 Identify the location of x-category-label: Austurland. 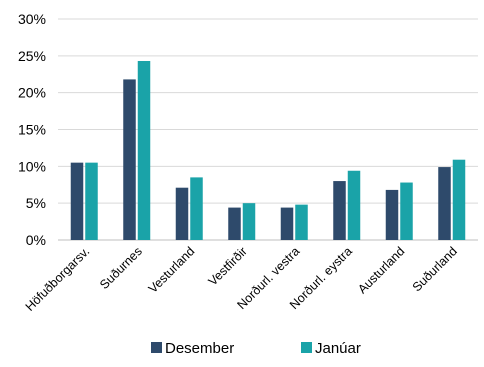
(381, 270).